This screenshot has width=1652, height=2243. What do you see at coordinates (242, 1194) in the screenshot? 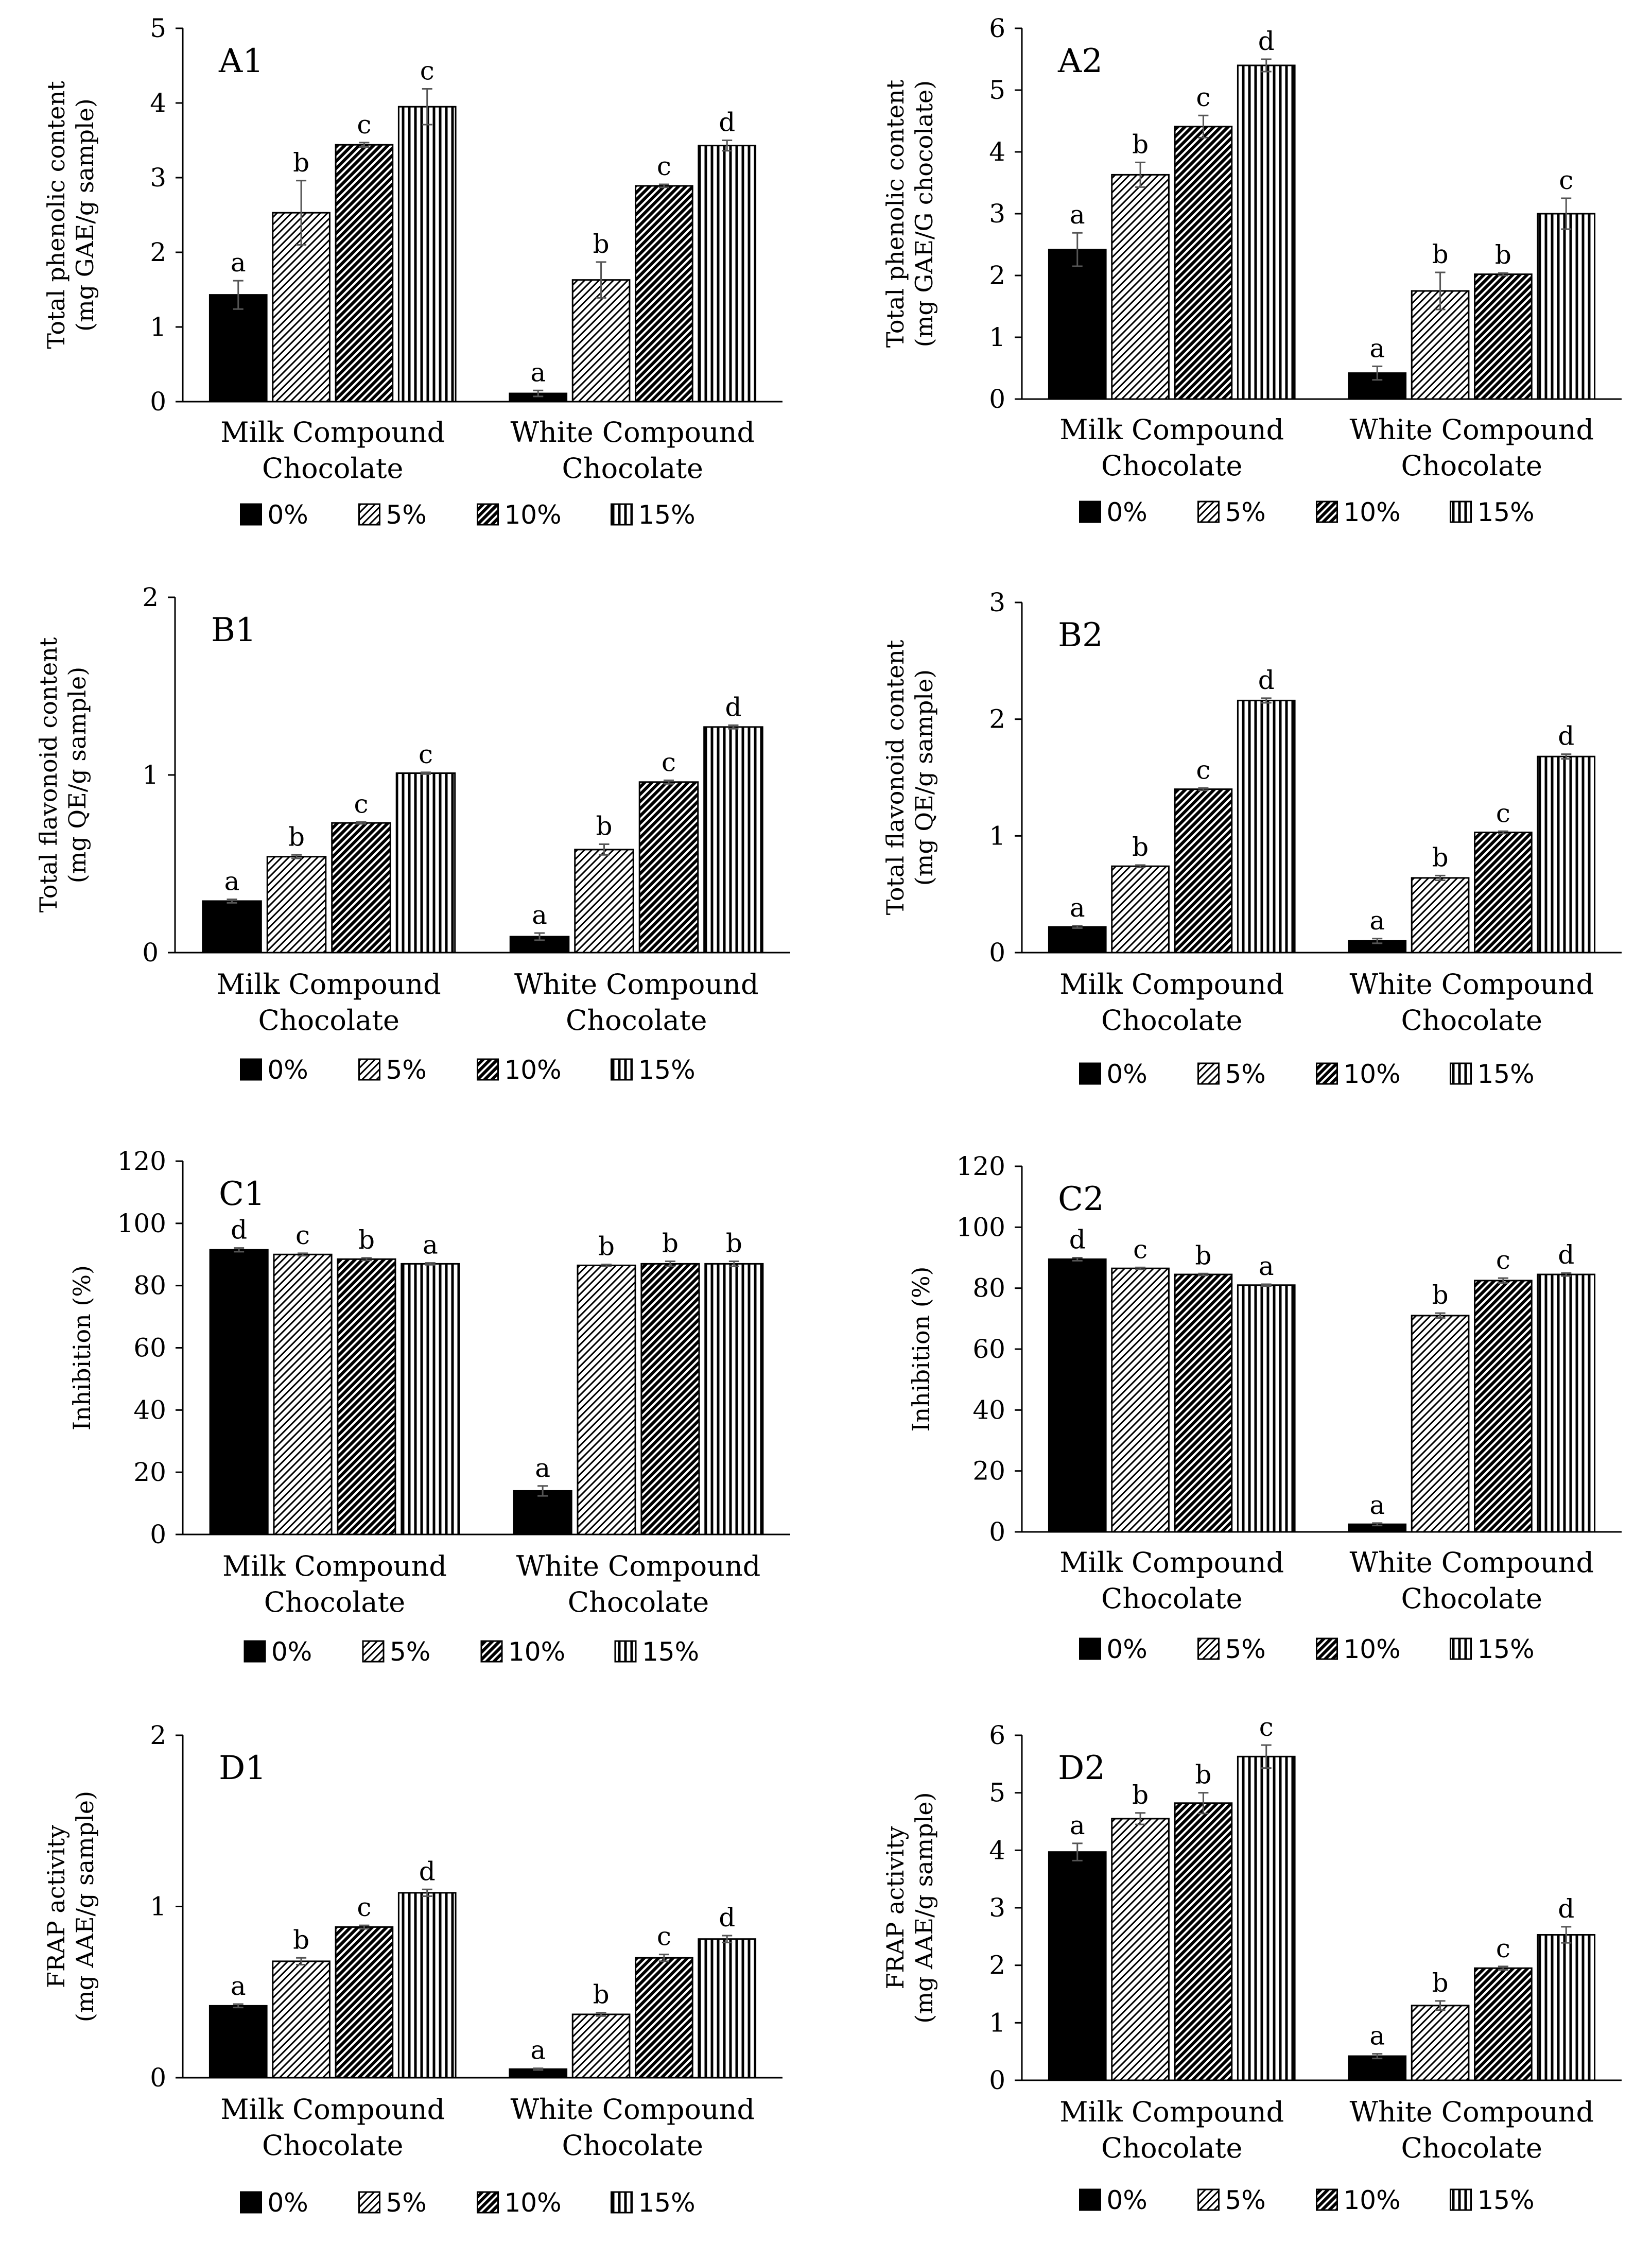
I see `panel-label: C1` at bounding box center [242, 1194].